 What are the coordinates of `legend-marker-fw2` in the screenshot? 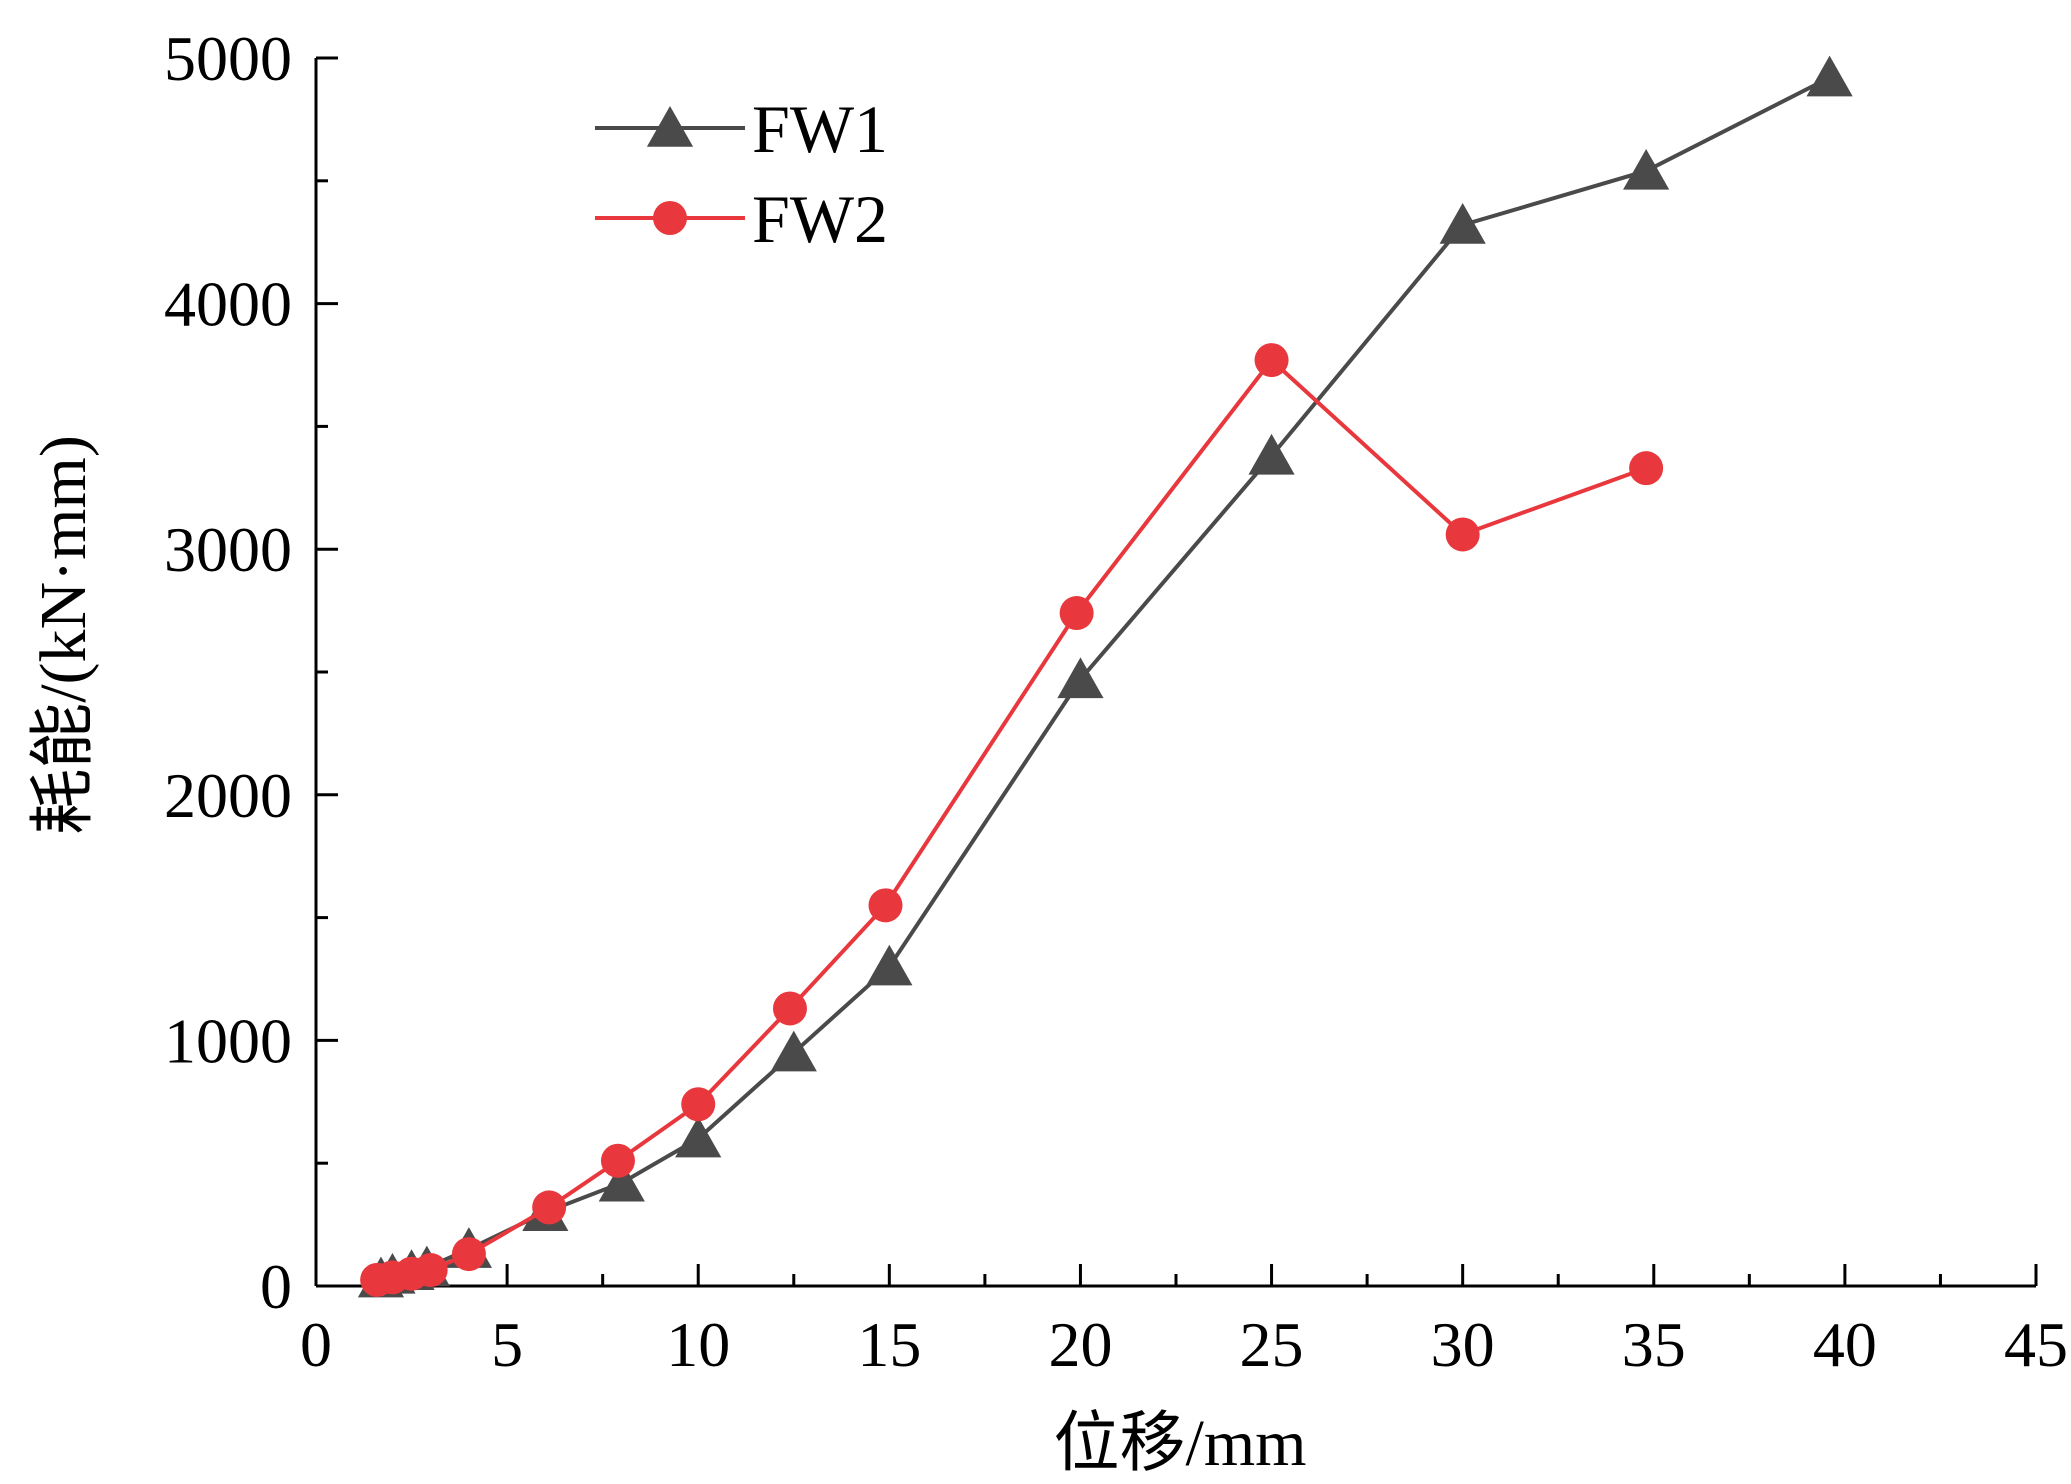 It's located at (670, 218).